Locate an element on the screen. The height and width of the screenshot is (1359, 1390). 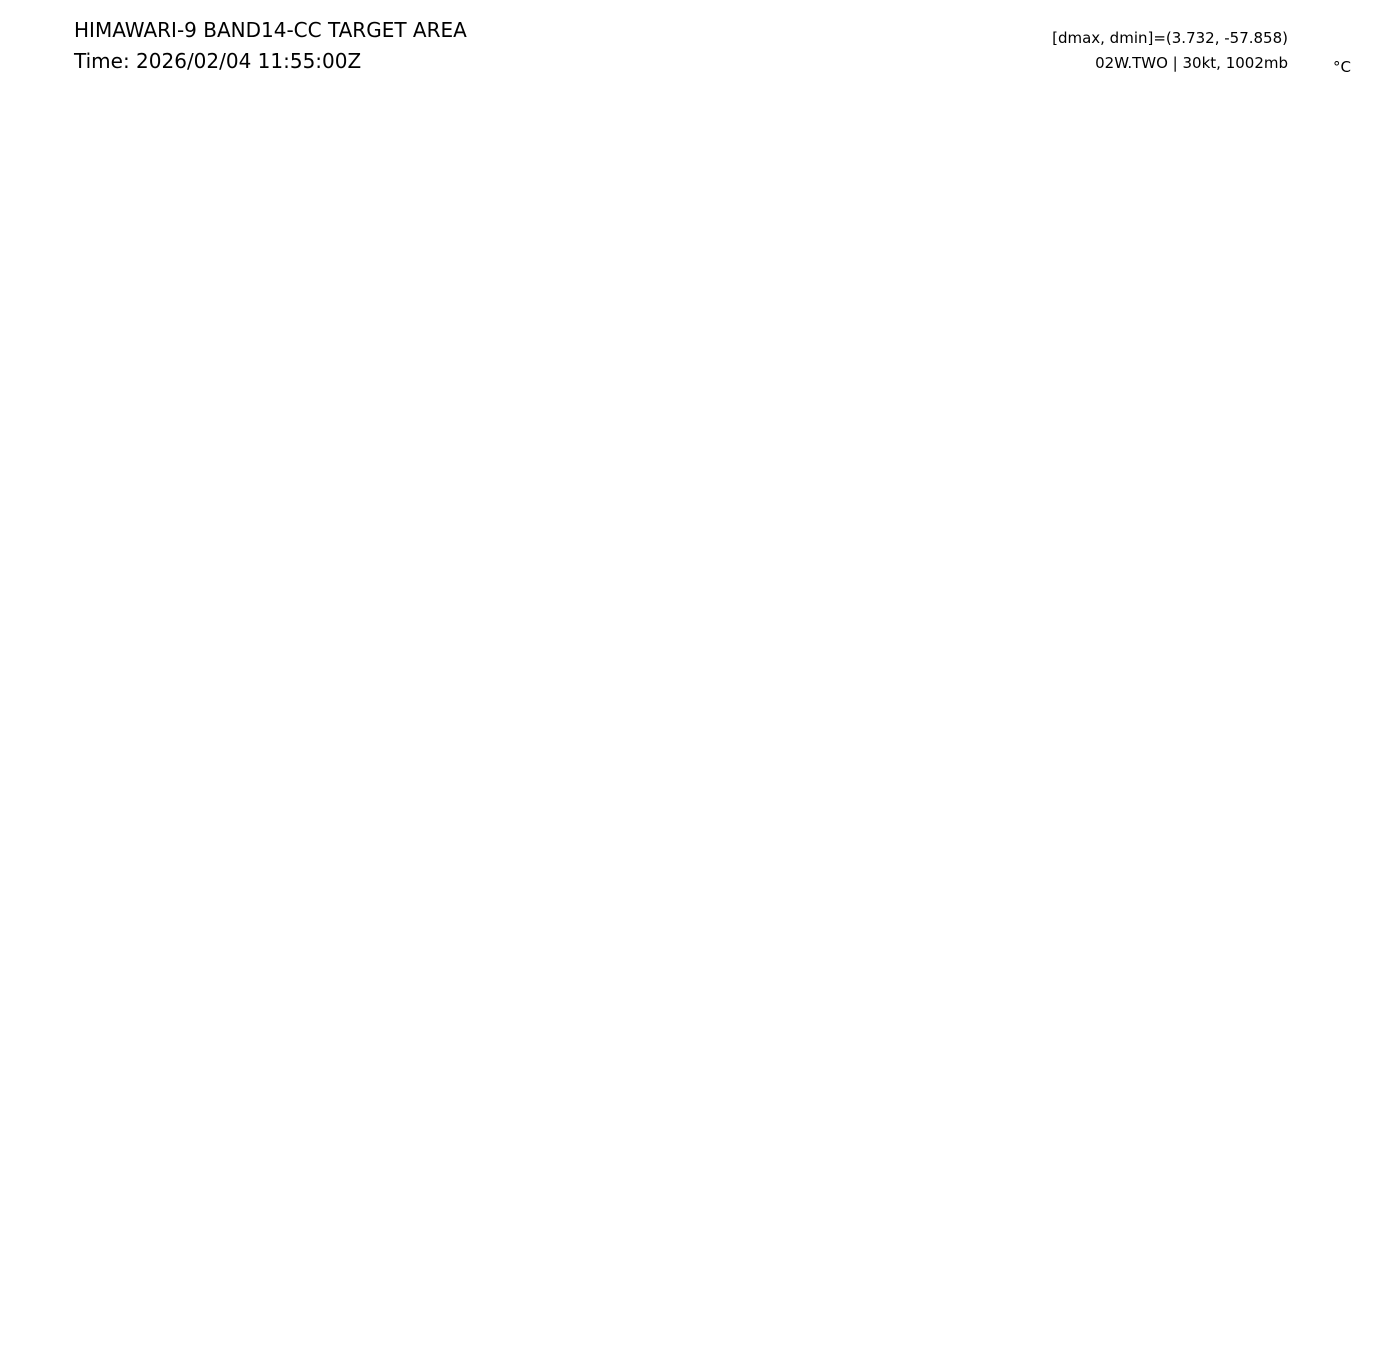
copyright-watermark: Copyright © 2020-2026 Dapiya is located at coordinates (224, 1293).